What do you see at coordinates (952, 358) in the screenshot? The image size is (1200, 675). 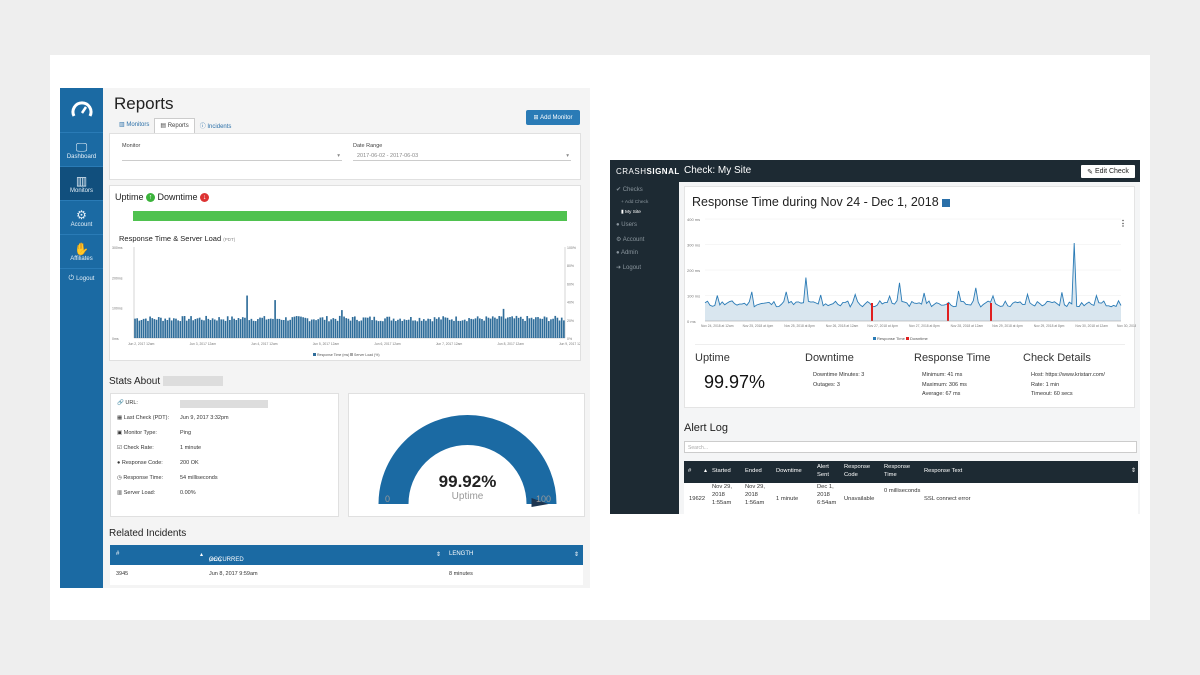 I see `response-time-heading: Response Time` at bounding box center [952, 358].